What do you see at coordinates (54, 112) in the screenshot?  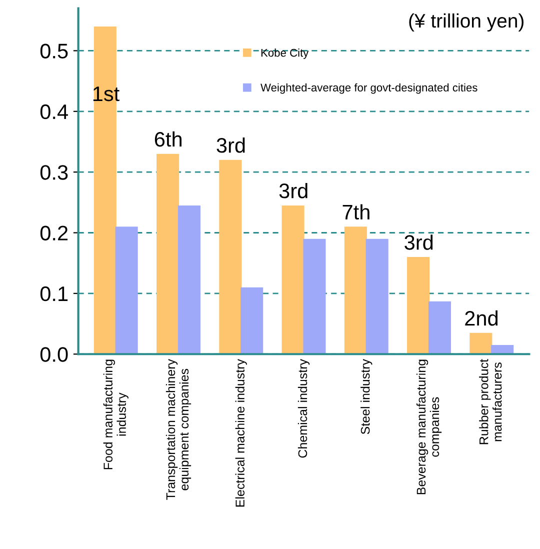 I see `y-tick-label: 0.4` at bounding box center [54, 112].